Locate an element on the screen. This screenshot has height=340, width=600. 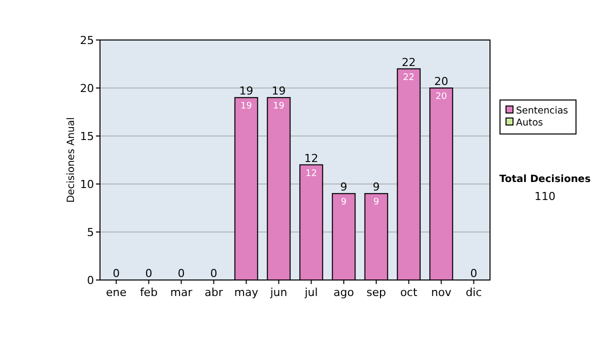
x-tick-label: mar is located at coordinates (181, 292).